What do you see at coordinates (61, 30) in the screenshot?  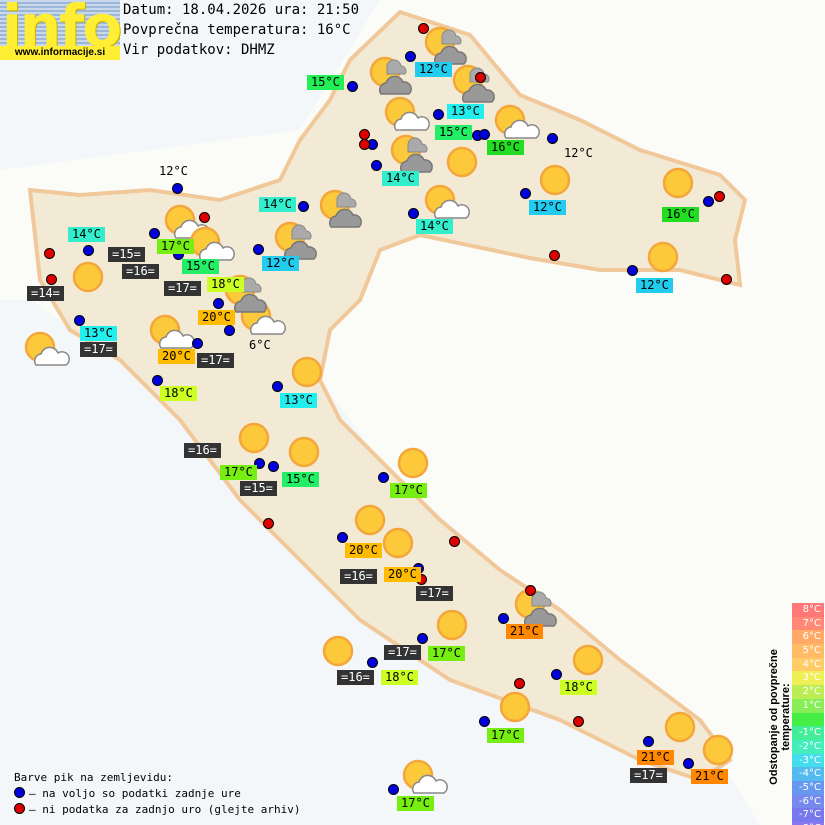 I see `logo: info www.informacije.si` at bounding box center [61, 30].